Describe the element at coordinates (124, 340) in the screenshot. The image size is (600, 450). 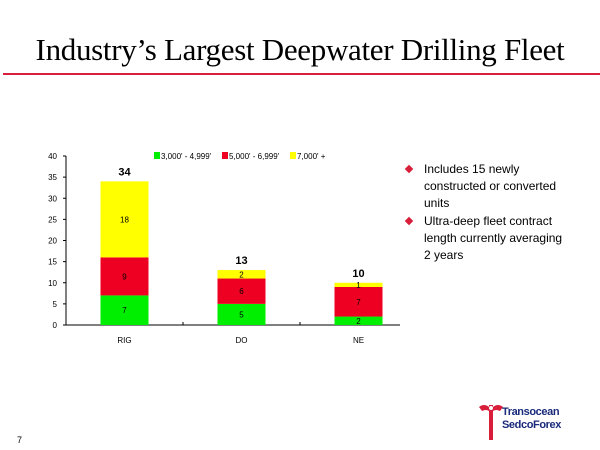
I see `x-category-label: RIG` at that location.